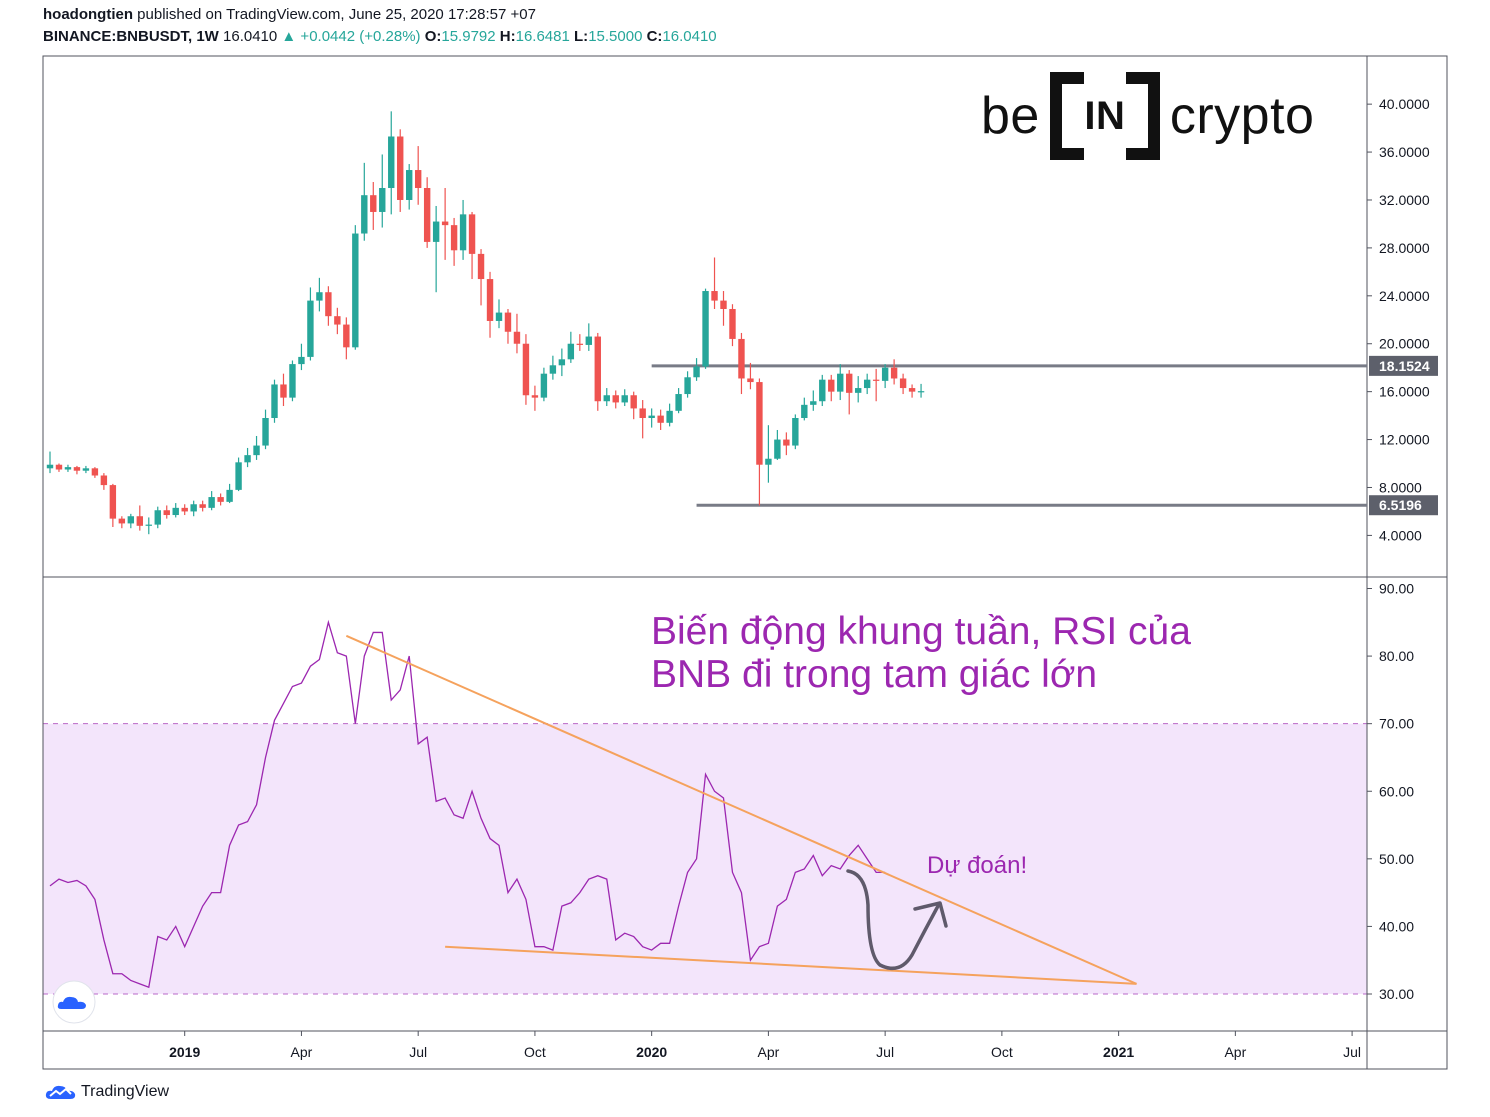 The image size is (1490, 1117). What do you see at coordinates (107, 1092) in the screenshot?
I see `tradingview-footer: TradingView` at bounding box center [107, 1092].